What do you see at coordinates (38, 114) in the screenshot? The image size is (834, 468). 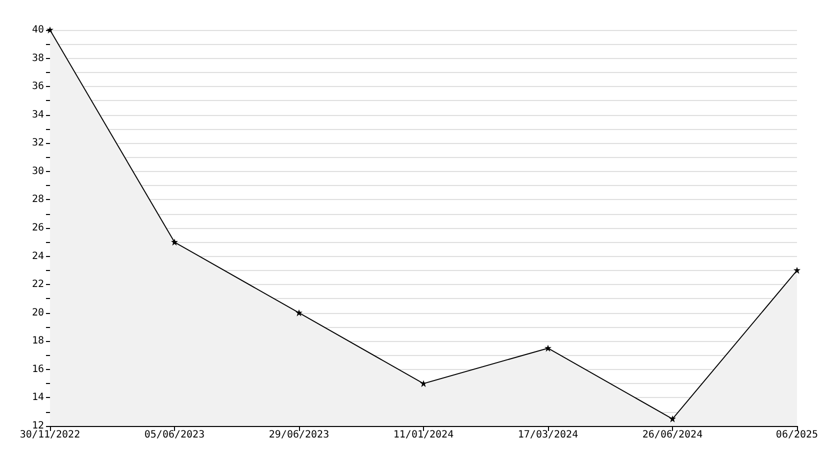 I see `y-tick-label: 34` at bounding box center [38, 114].